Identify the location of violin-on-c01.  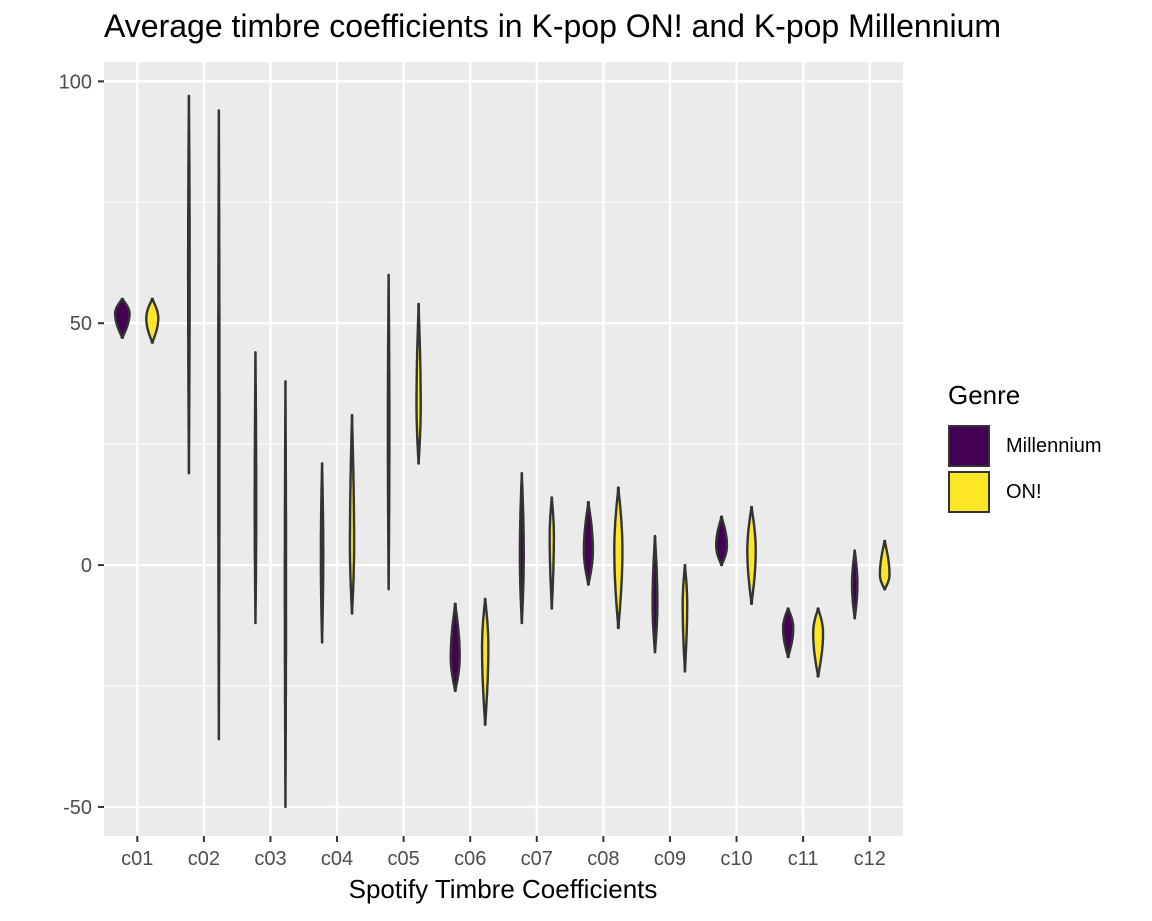
(152, 320).